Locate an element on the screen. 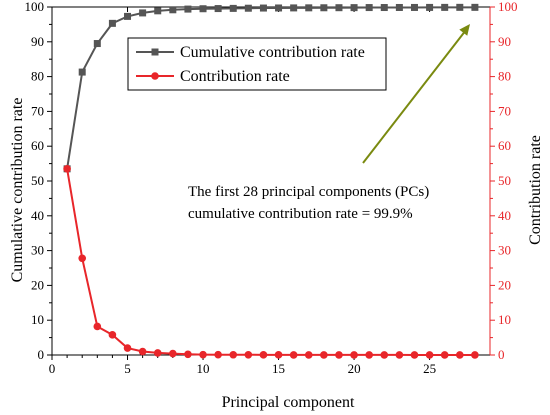 The width and height of the screenshot is (550, 415). left-y-tick-label: 30 is located at coordinates (37, 250).